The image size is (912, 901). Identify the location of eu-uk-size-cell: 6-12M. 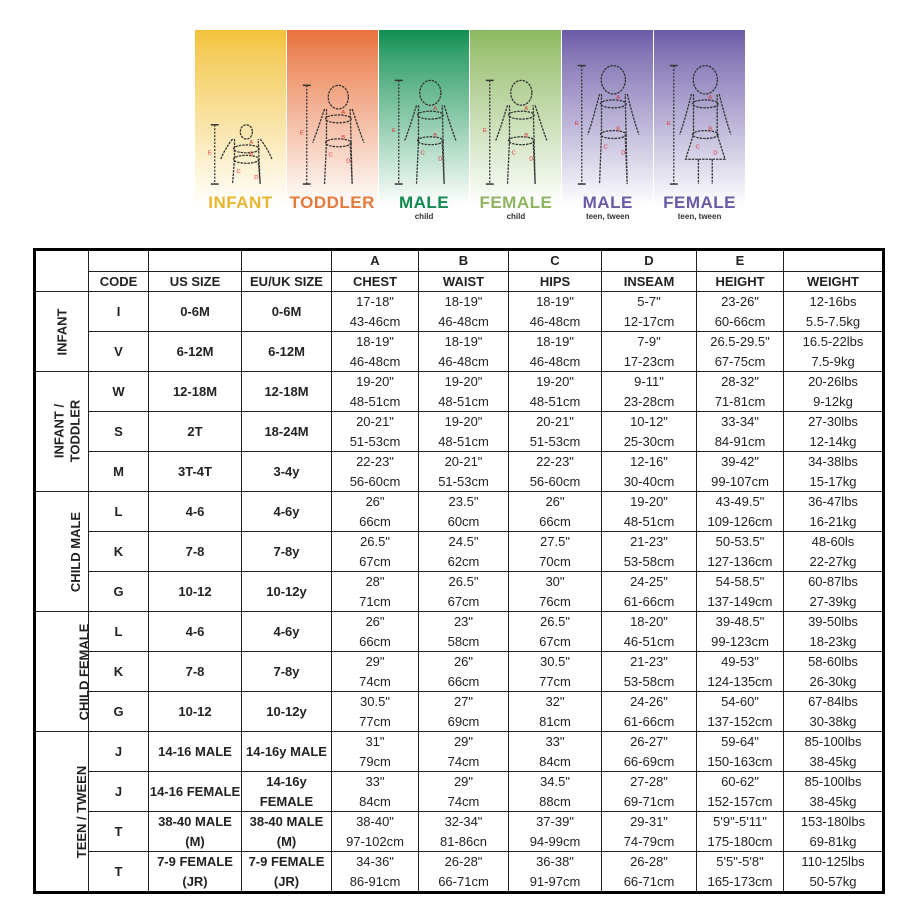
(286, 351).